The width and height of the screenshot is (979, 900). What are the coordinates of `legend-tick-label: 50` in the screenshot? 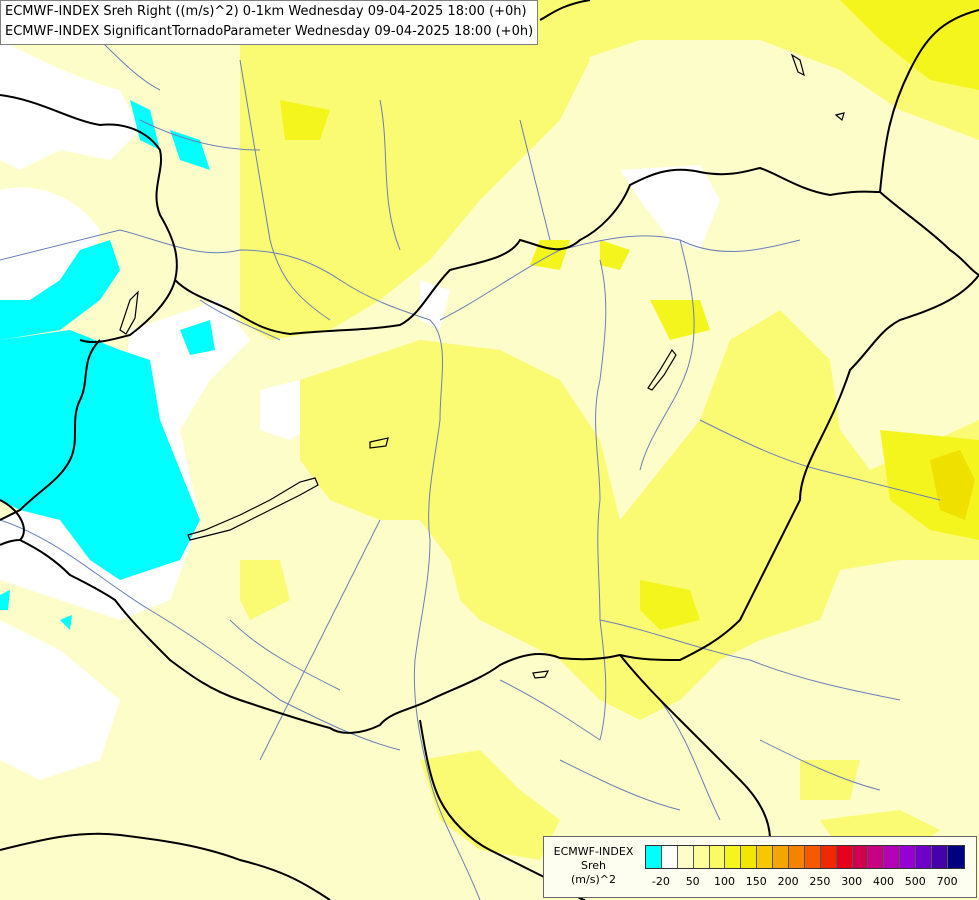 It's located at (692, 881).